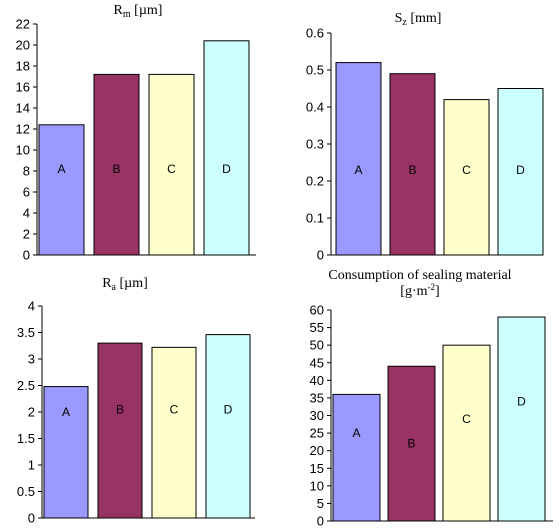 This screenshot has height=528, width=559. I want to click on y-tick-label: 0.4, so click(315, 107).